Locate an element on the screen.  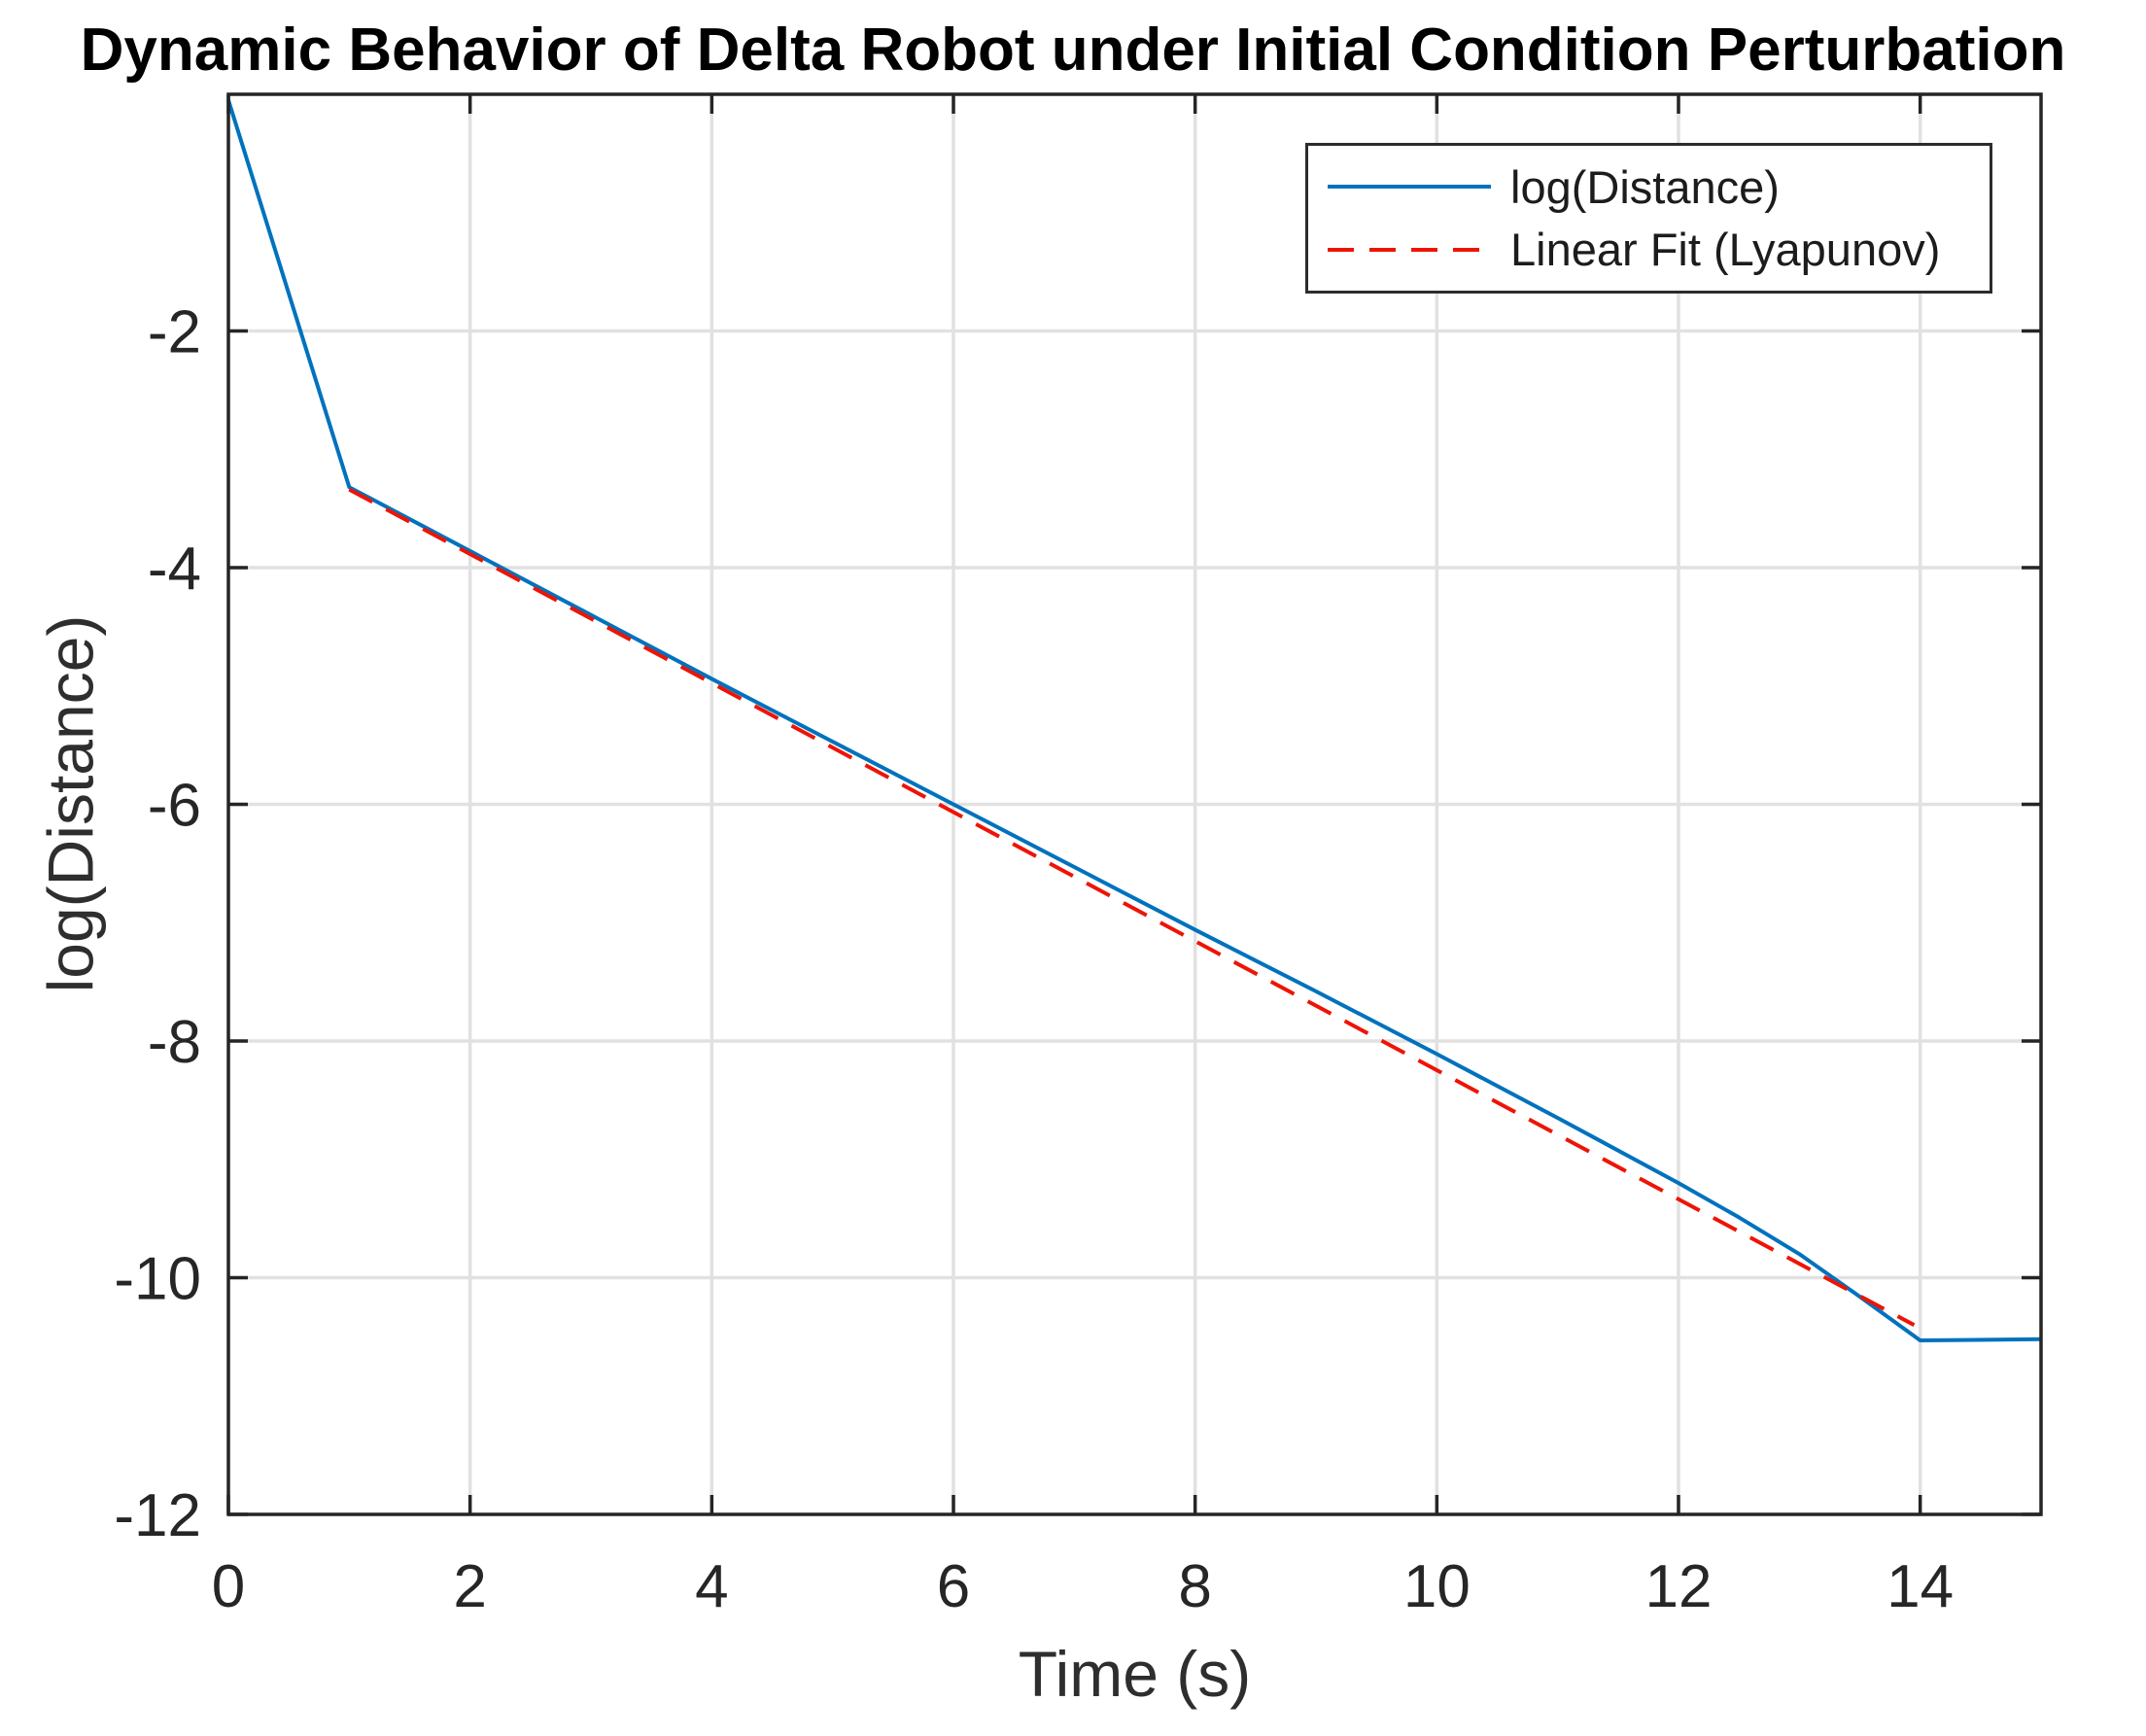
legend-label: log(Distance) is located at coordinates (1645, 186).